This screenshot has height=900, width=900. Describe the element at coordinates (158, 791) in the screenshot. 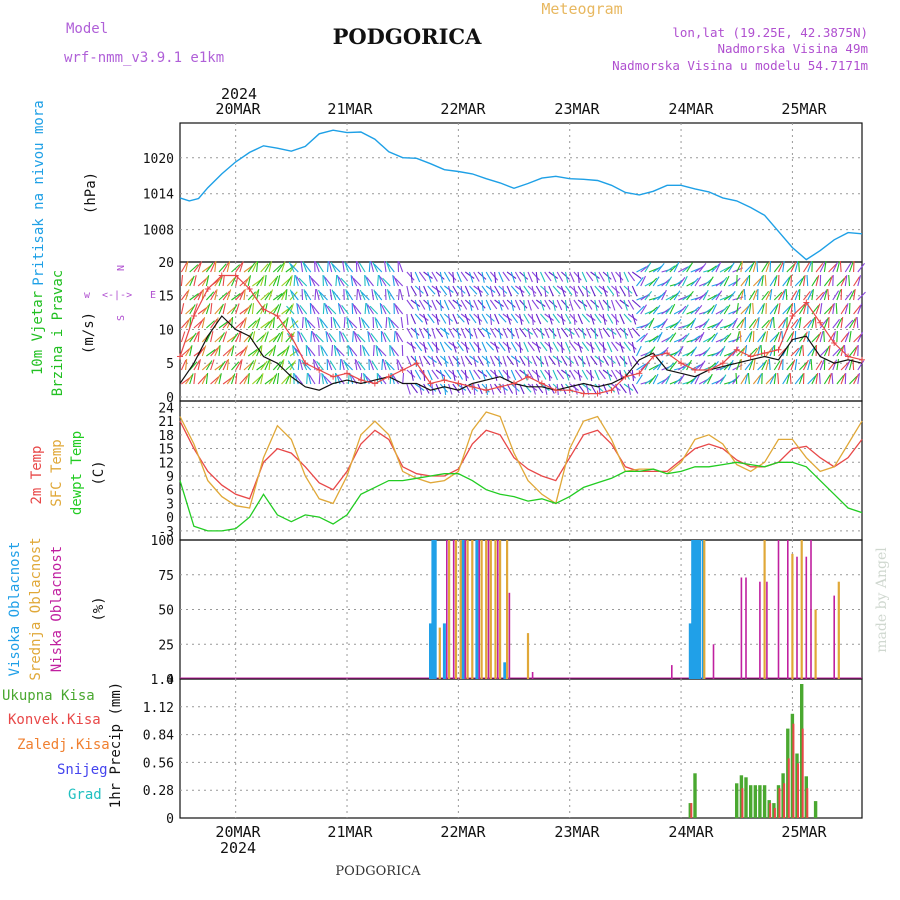

I see `y-tick-label: 0.28` at that location.